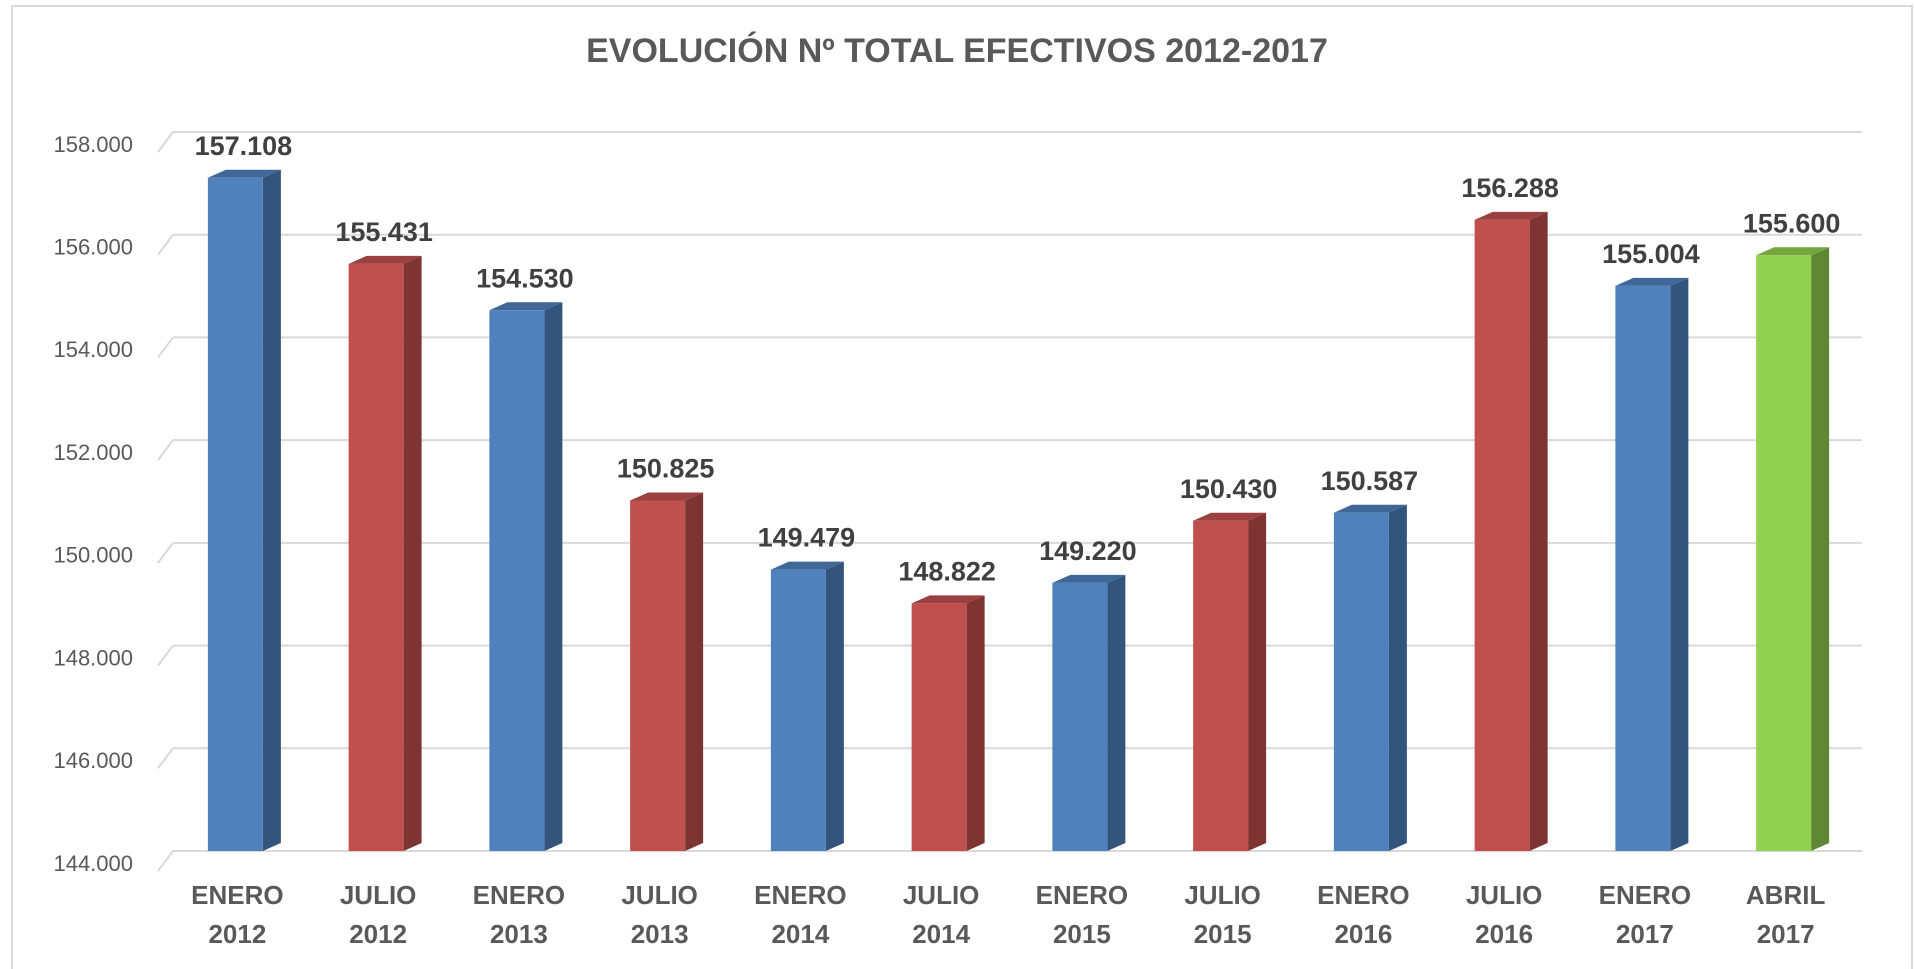 Image resolution: width=1914 pixels, height=969 pixels. I want to click on y-tick-label: 158.000, so click(93, 144).